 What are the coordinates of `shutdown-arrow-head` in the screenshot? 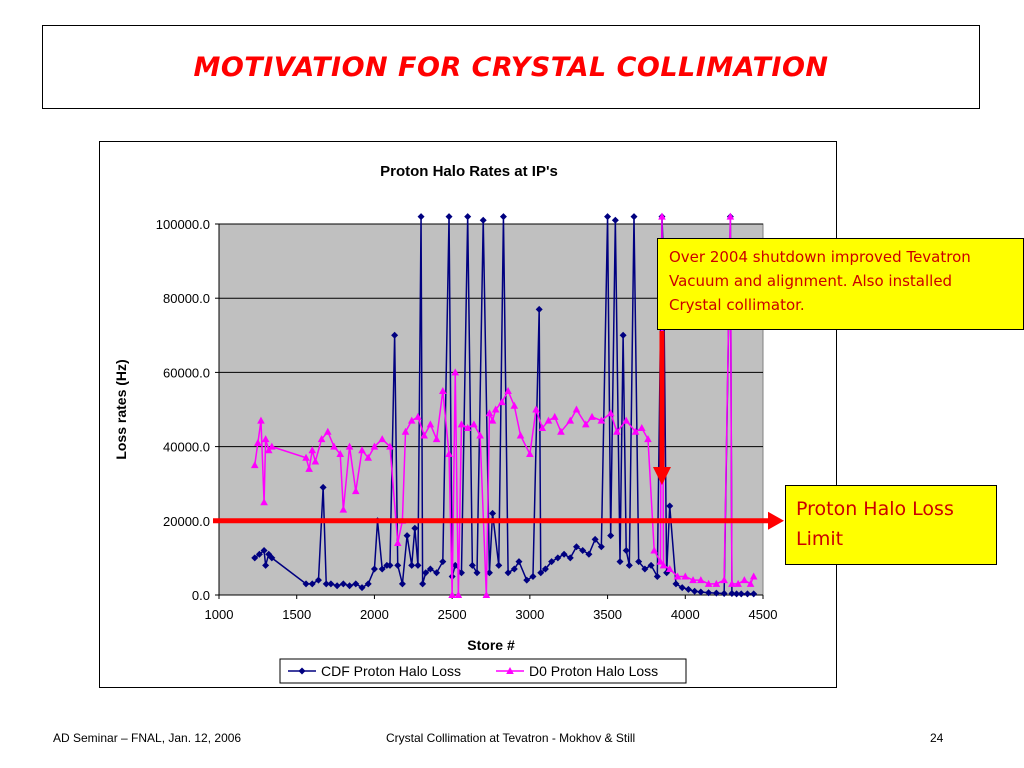 It's located at (661, 476).